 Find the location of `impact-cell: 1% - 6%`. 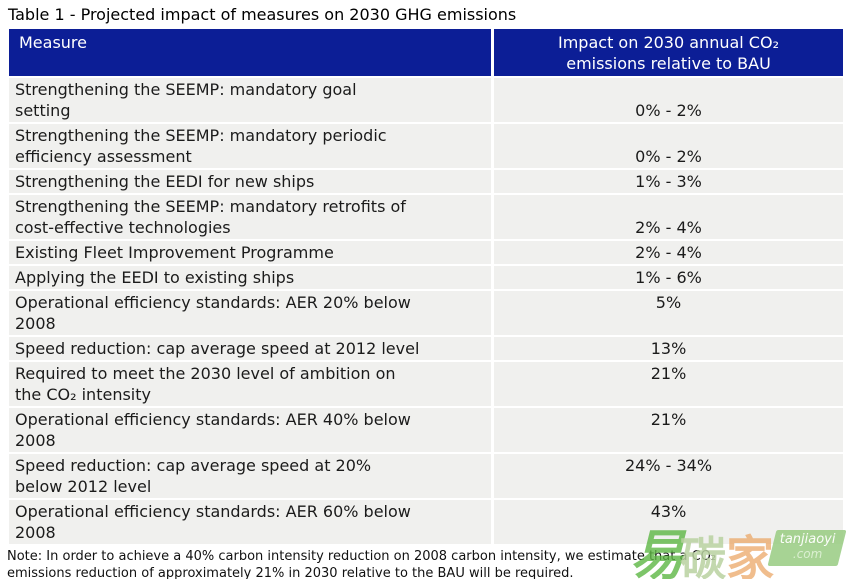

impact-cell: 1% - 6% is located at coordinates (668, 277).